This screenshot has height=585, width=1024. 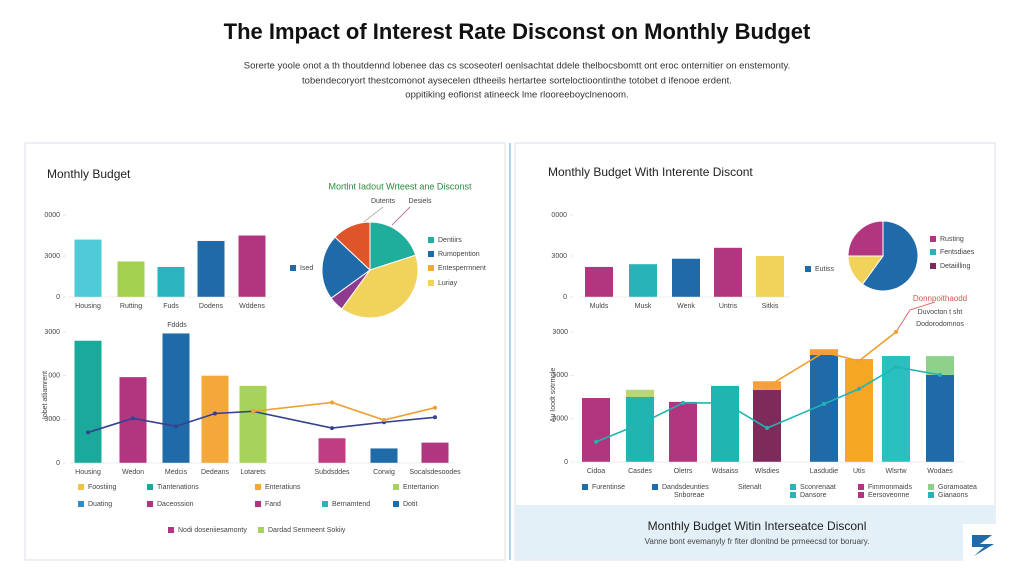 I want to click on footer-band, so click(x=755, y=532).